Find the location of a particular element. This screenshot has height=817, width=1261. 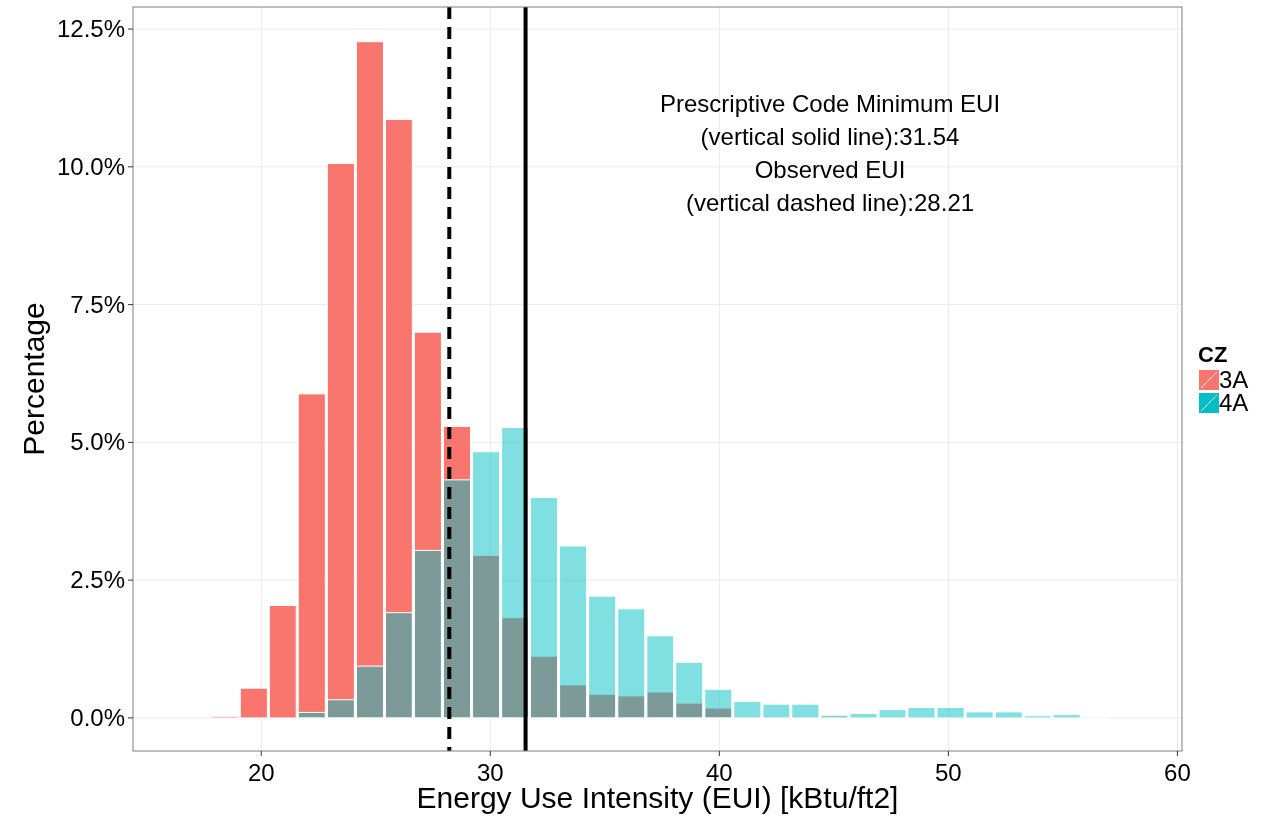

legend-title: CZ is located at coordinates (1213, 354).